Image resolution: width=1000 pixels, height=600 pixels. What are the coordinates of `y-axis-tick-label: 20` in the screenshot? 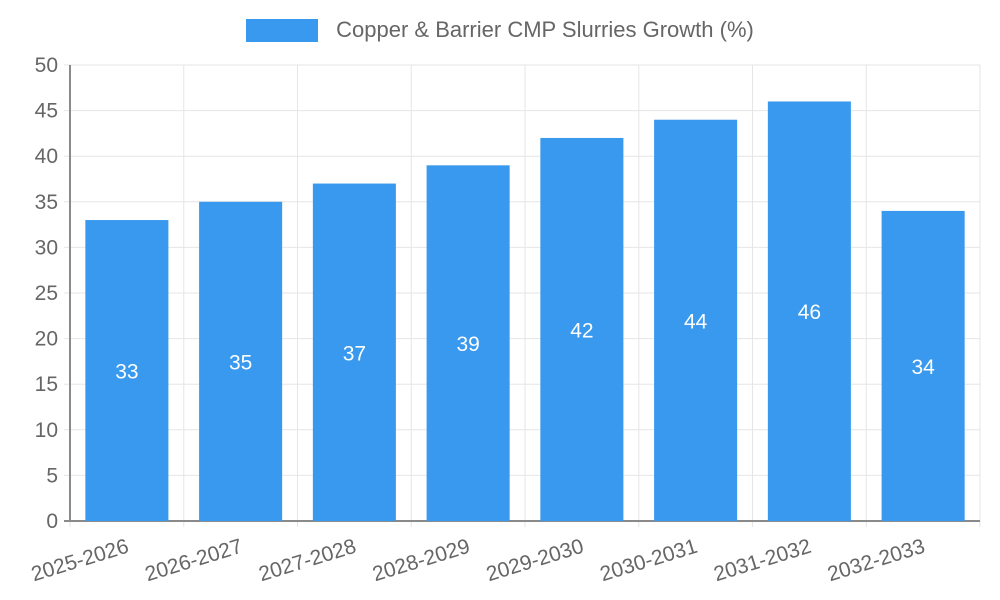 It's located at (46, 339).